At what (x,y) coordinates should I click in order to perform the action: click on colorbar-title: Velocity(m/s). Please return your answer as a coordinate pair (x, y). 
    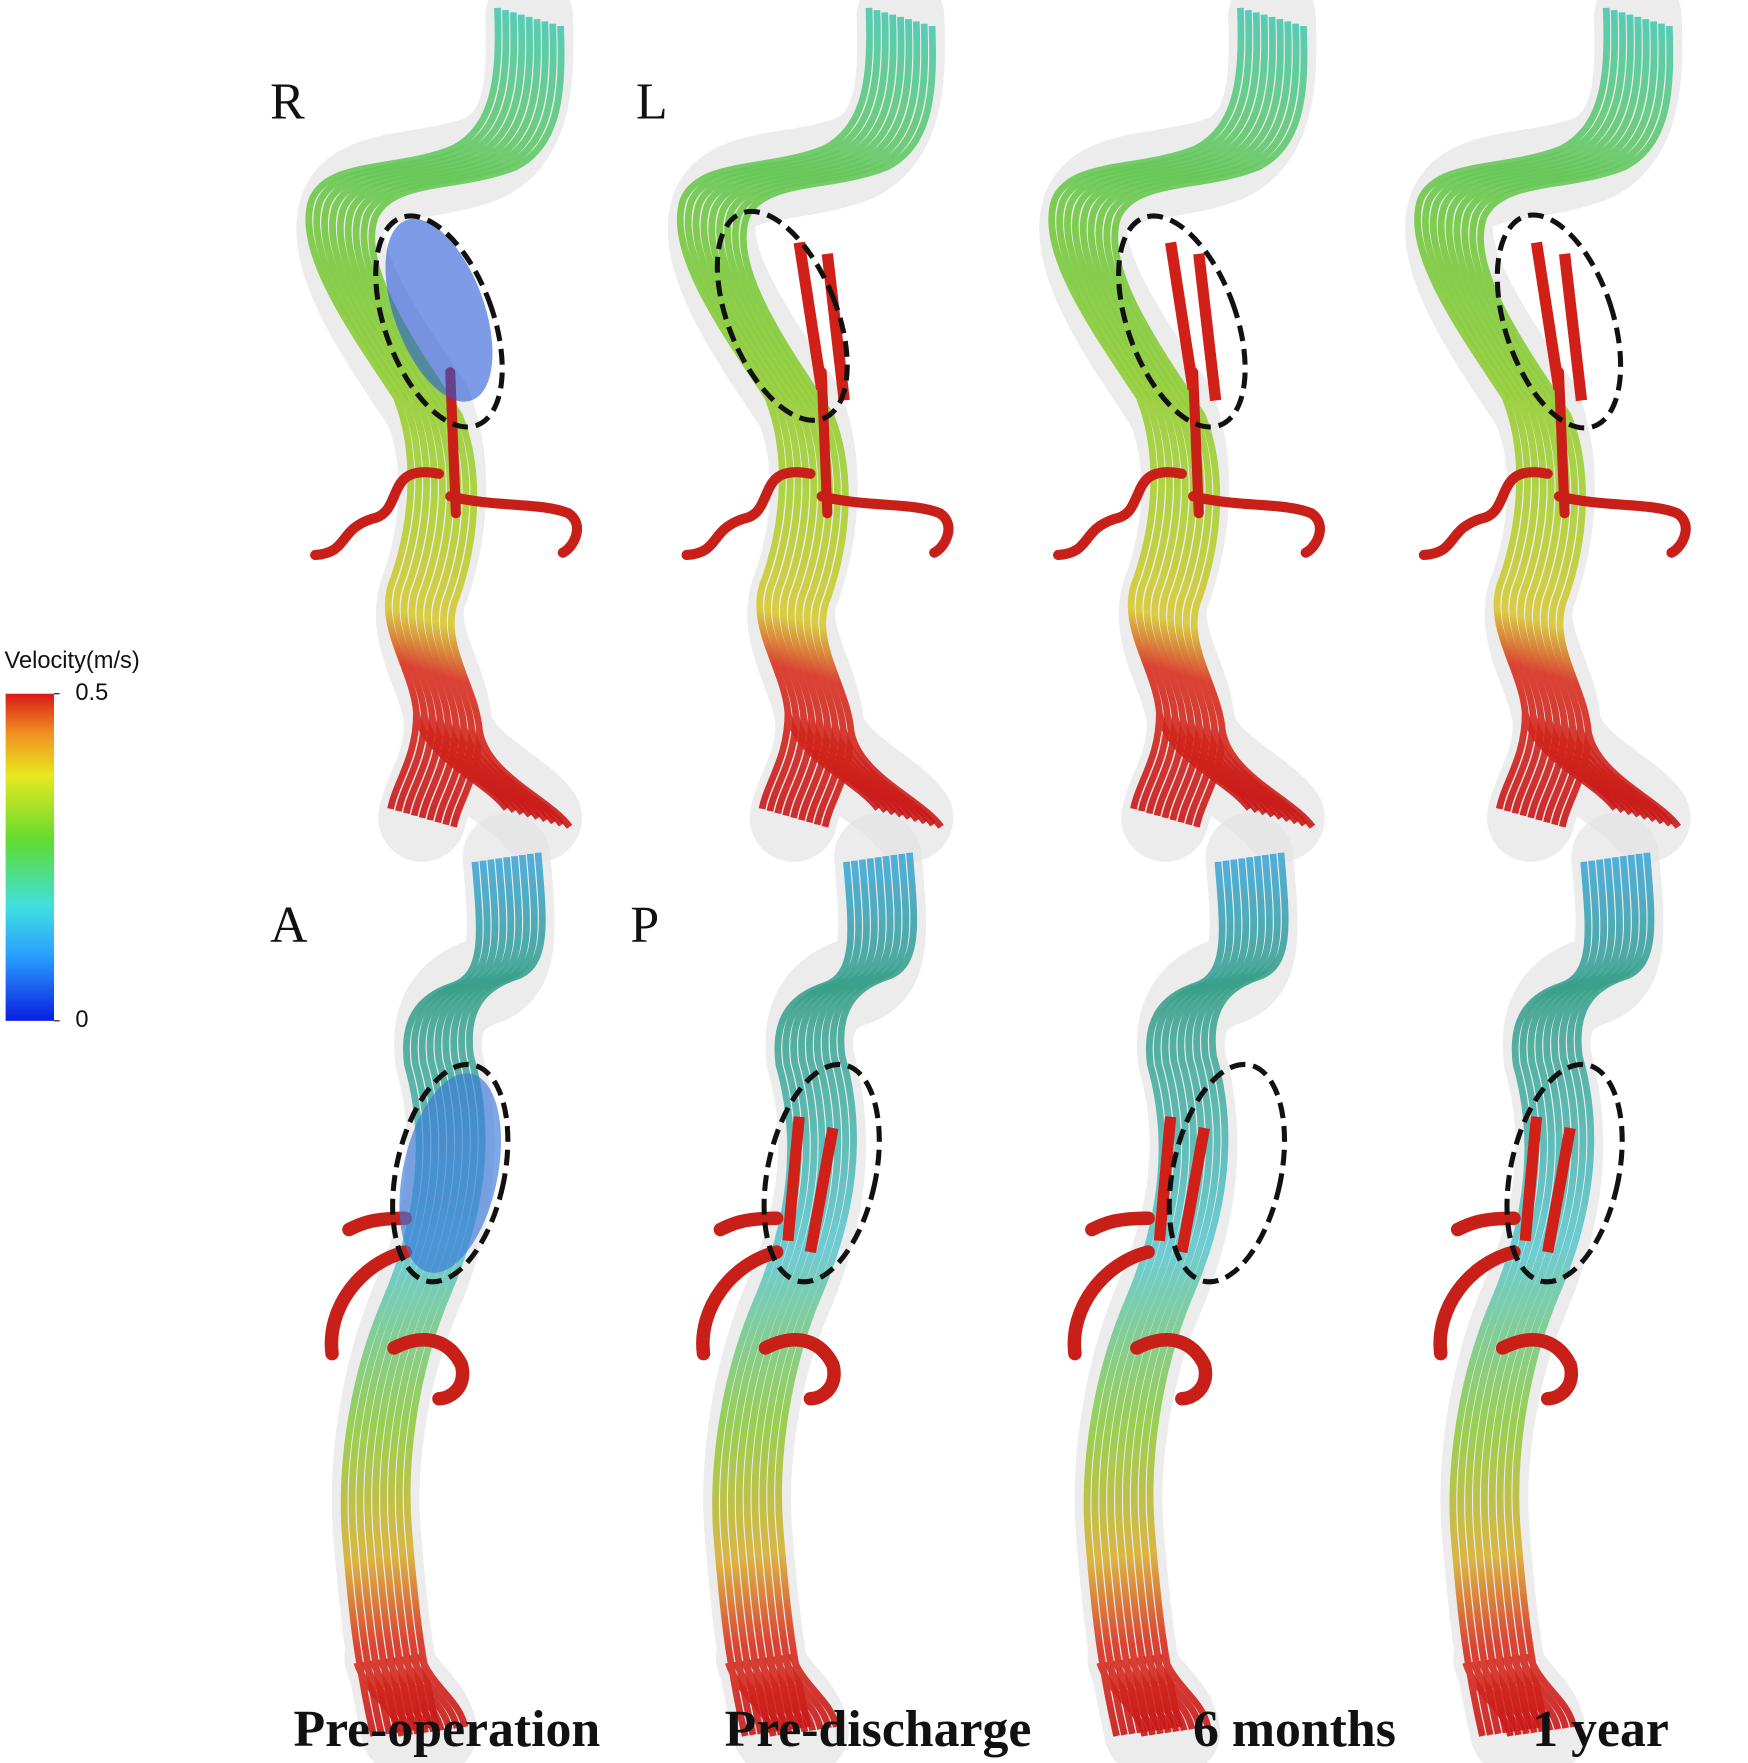
    Looking at the image, I should click on (72, 661).